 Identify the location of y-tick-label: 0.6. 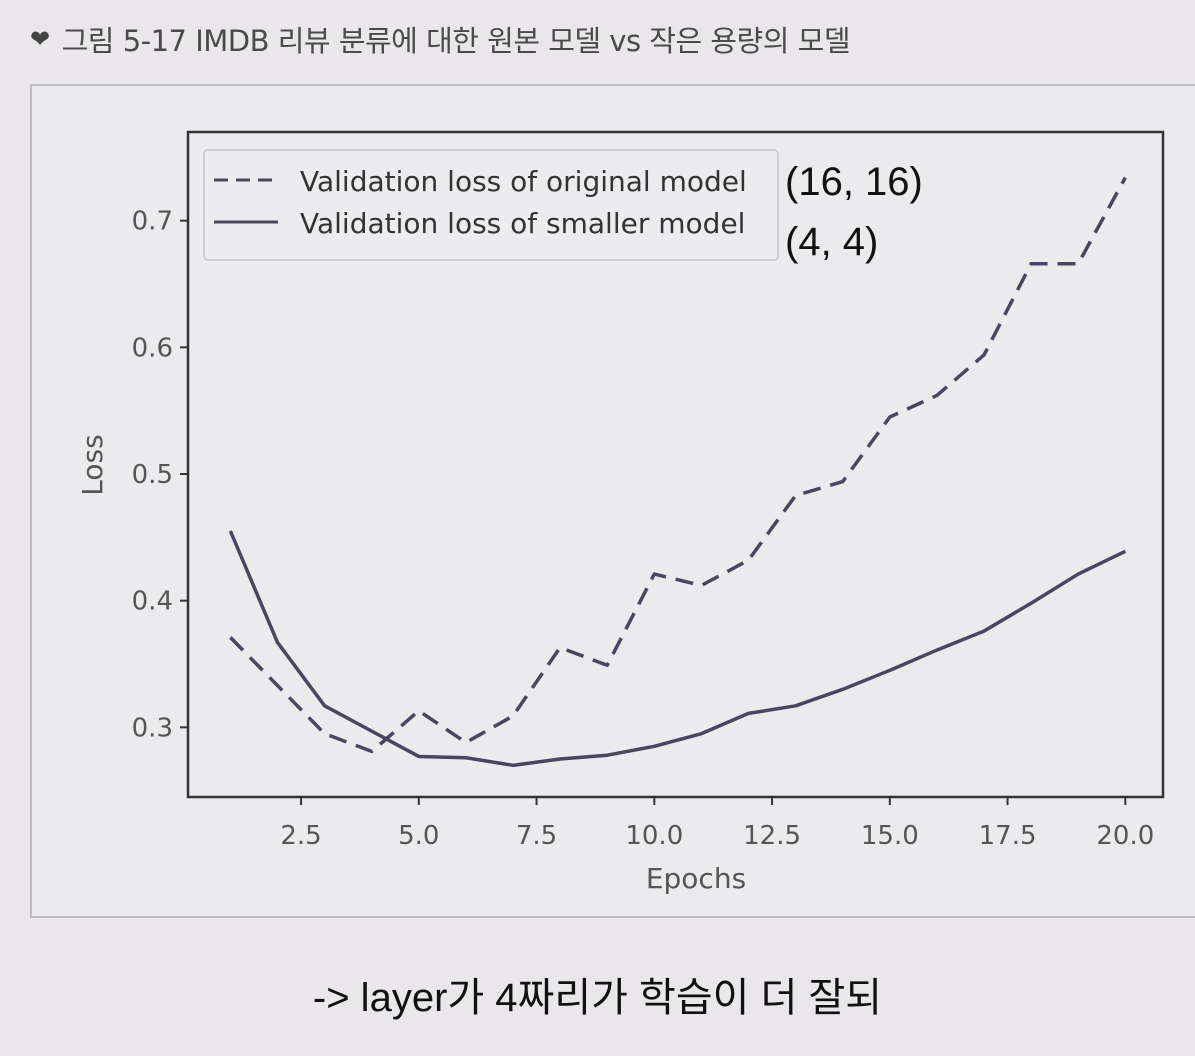
(152, 348).